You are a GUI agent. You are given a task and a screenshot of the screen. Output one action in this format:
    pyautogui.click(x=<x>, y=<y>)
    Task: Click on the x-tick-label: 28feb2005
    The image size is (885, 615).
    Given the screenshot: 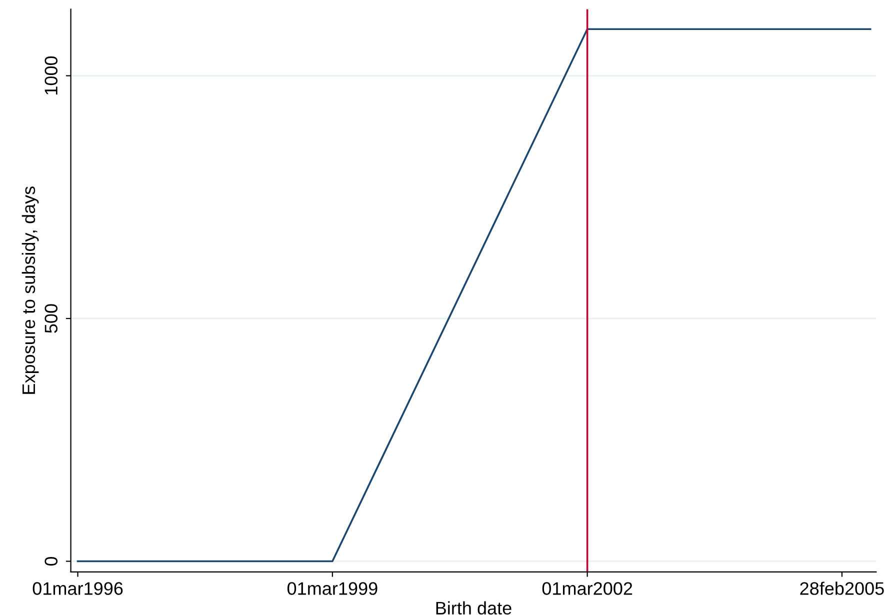 What is the action you would take?
    pyautogui.click(x=842, y=588)
    